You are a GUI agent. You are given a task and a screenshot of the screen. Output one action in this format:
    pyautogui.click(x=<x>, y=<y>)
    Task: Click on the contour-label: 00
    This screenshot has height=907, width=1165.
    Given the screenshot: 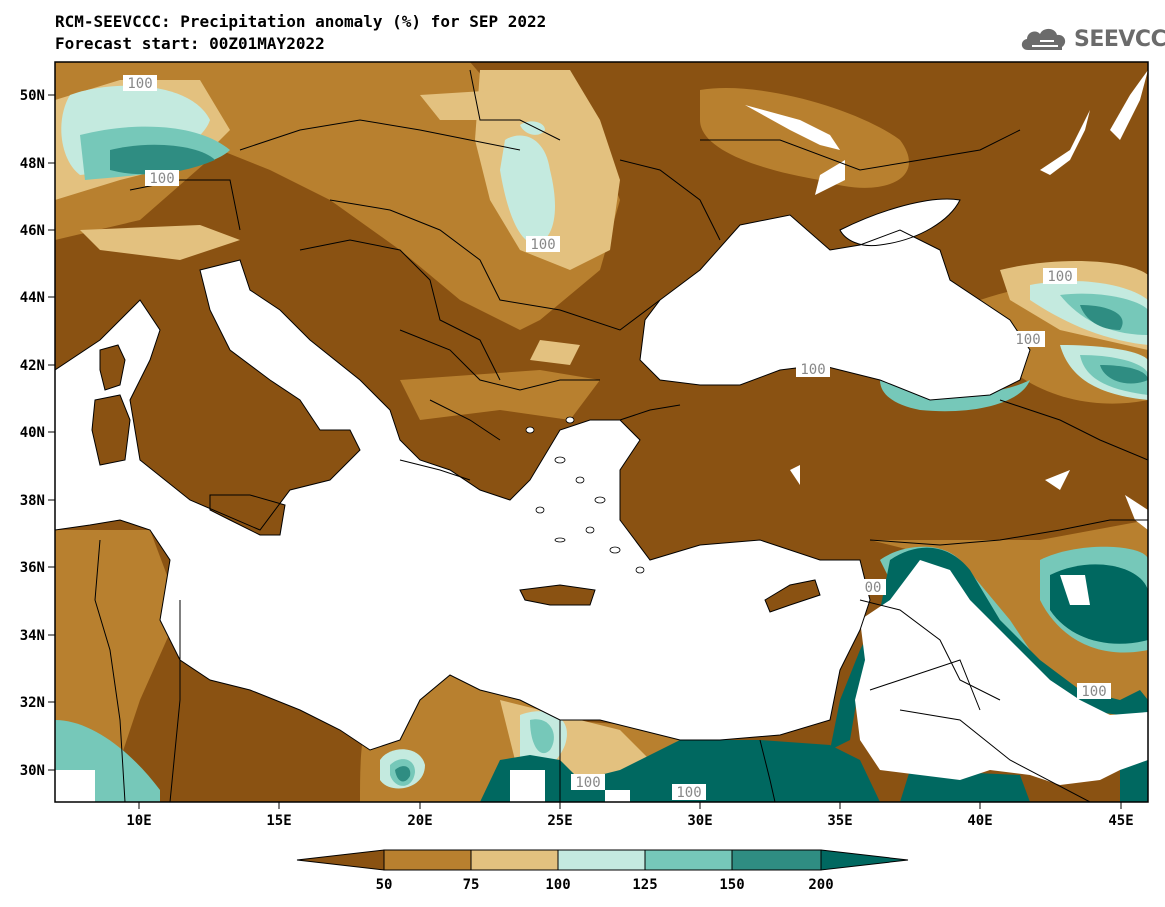 What is the action you would take?
    pyautogui.click(x=873, y=588)
    